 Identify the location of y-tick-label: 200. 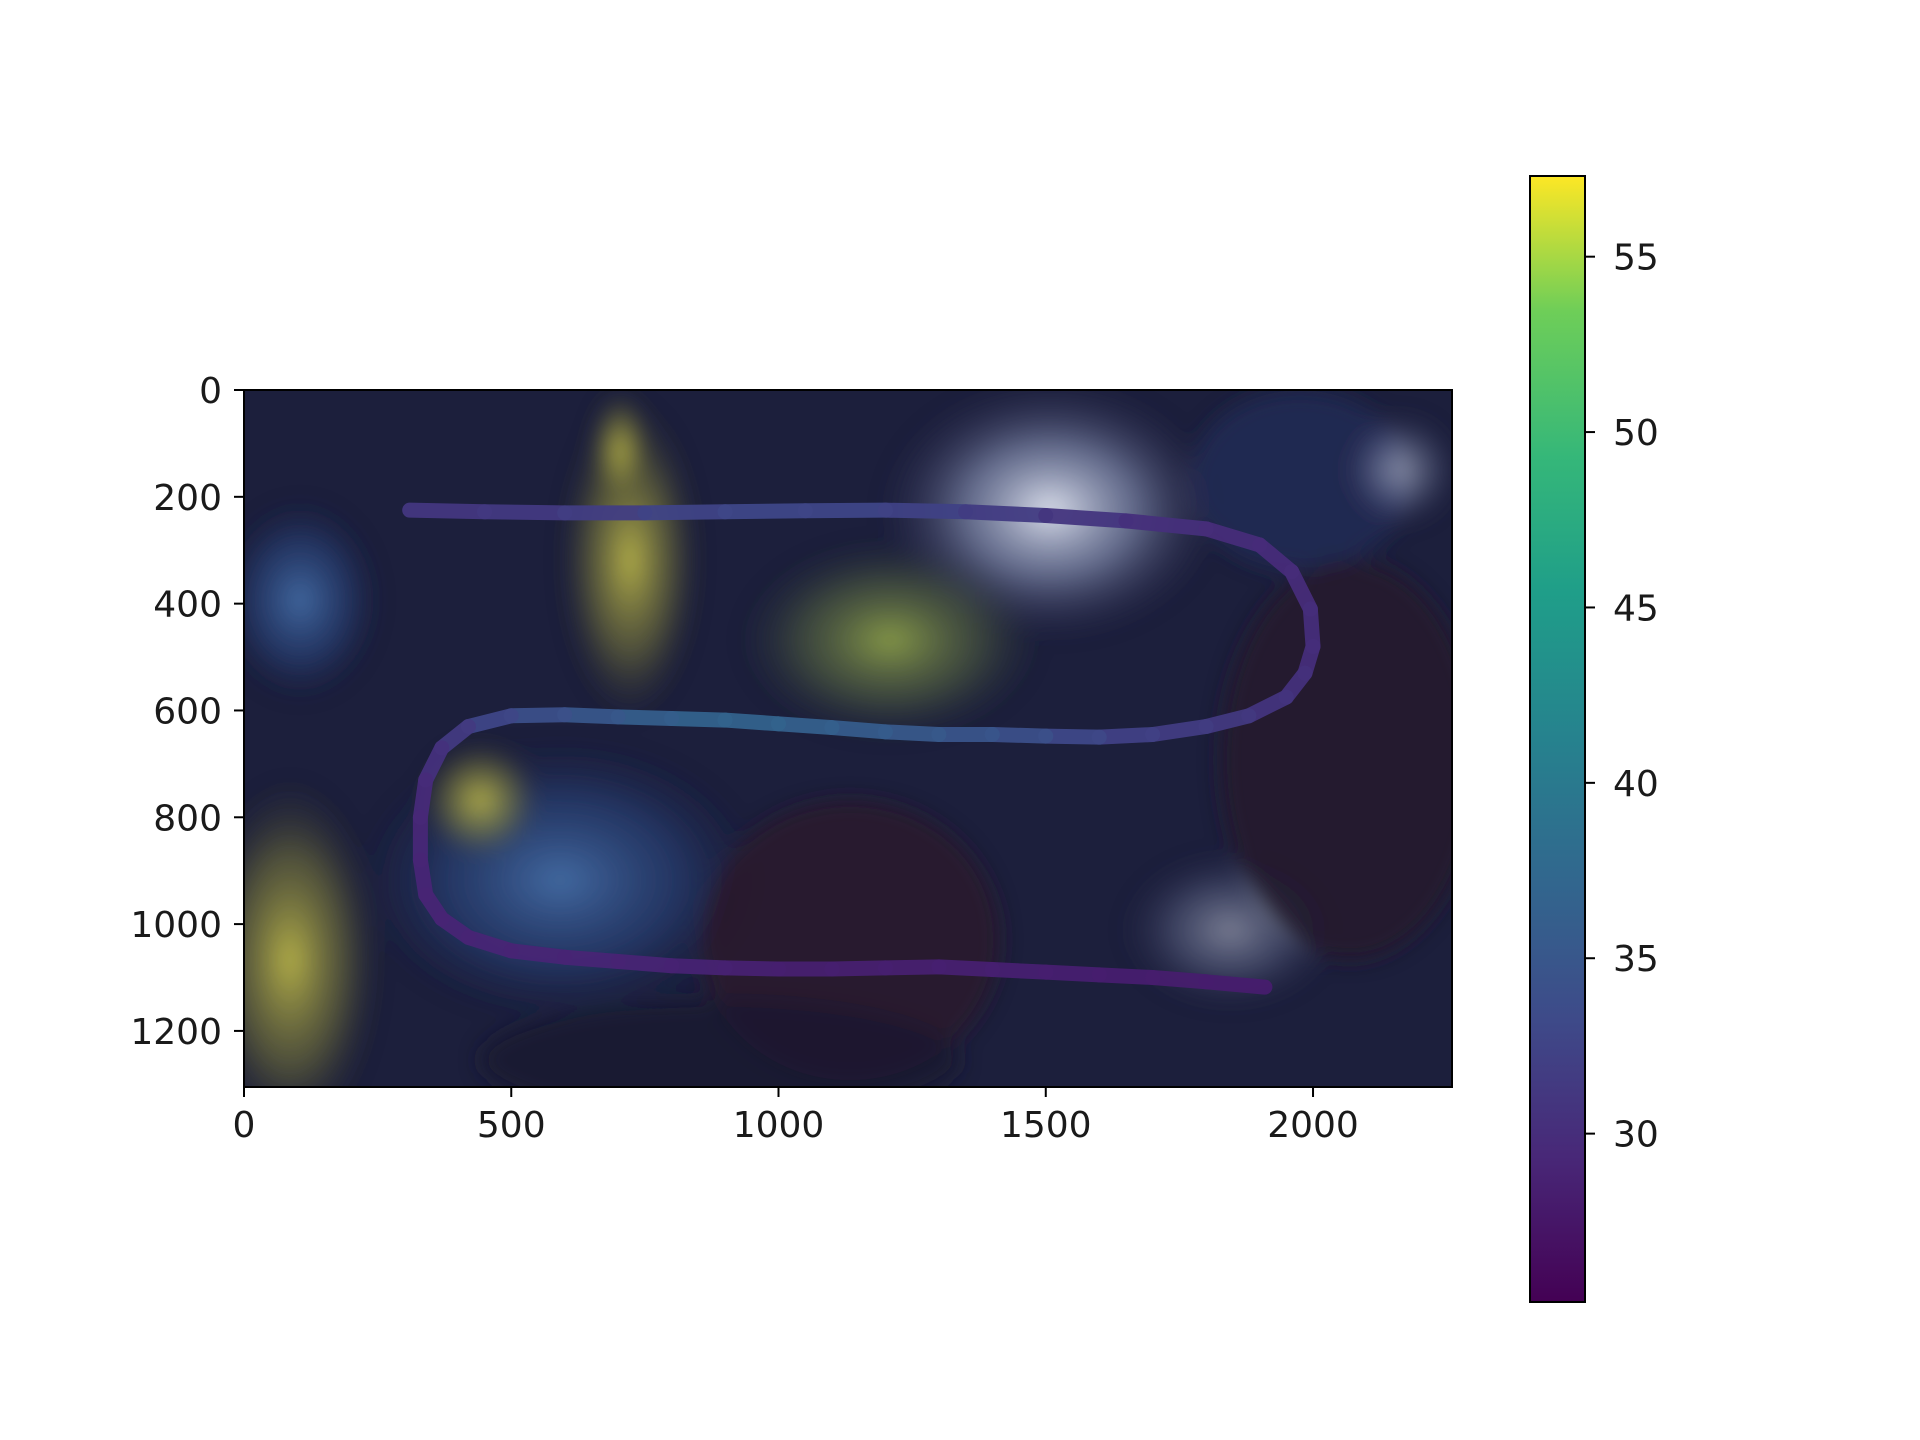
(187, 498).